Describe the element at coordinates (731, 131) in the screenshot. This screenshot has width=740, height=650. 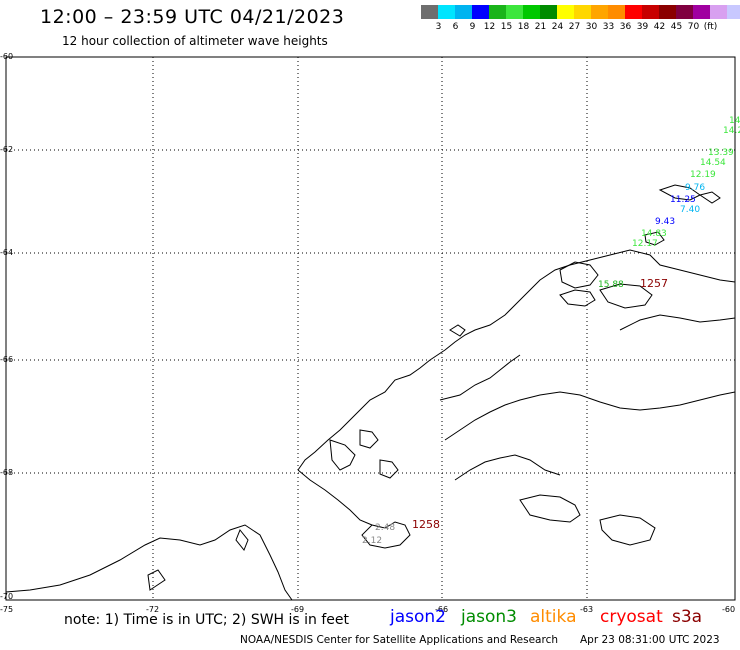
I see `wave-height-label: 14.2` at that location.